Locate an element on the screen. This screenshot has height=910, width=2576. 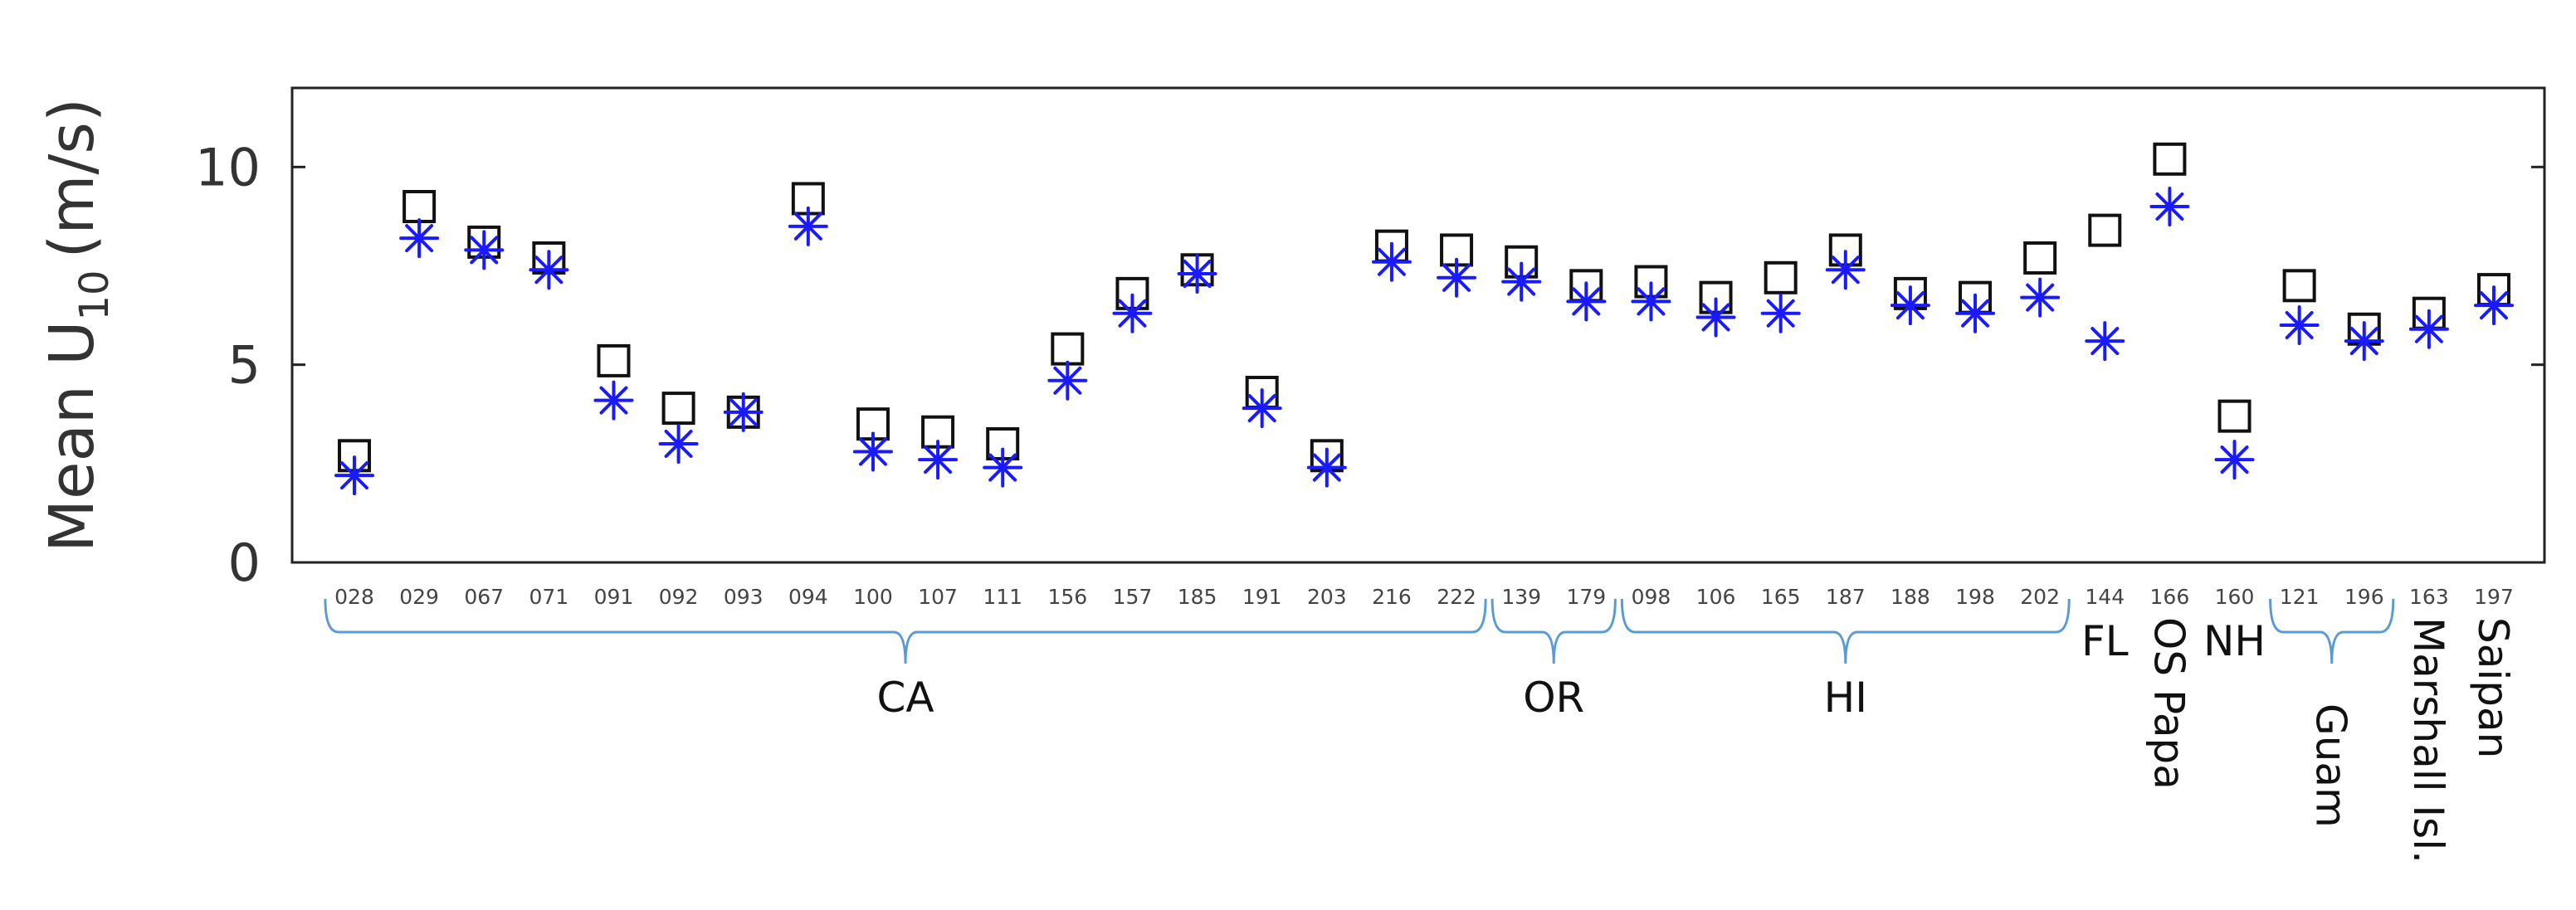
group-ca: CA is located at coordinates (906, 660).